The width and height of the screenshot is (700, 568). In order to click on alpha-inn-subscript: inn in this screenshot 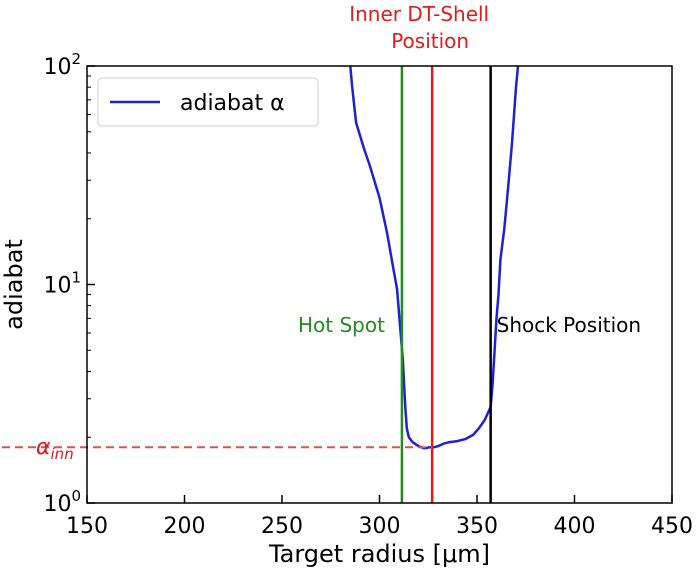, I will do `click(62, 454)`.